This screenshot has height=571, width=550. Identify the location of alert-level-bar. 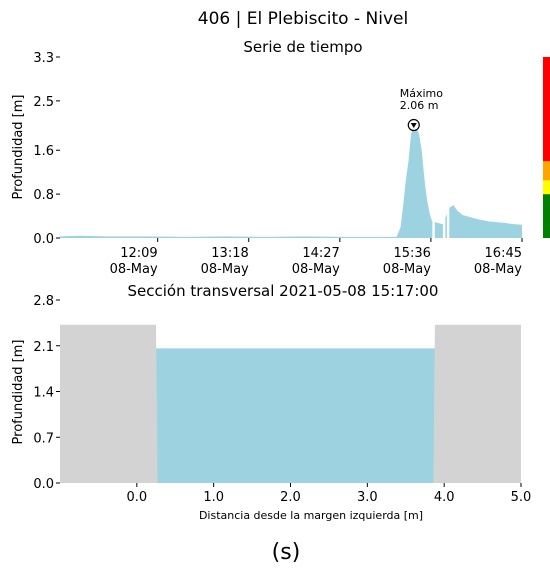
(546, 147).